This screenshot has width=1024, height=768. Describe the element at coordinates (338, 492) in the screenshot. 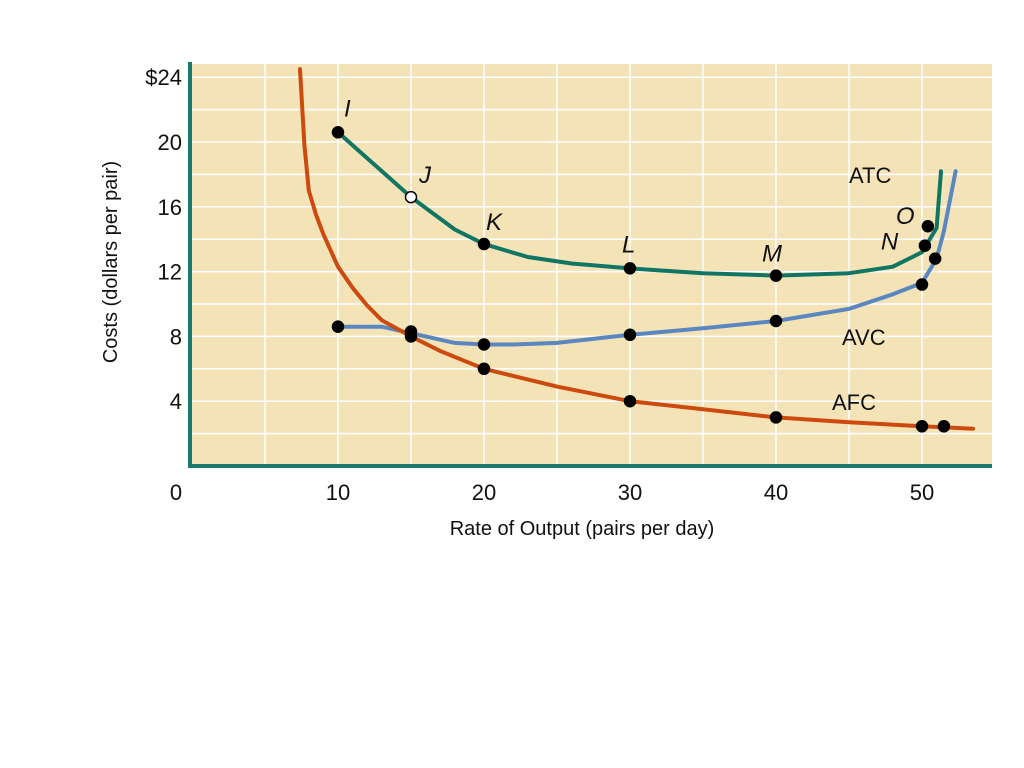

I see `x-tick-label: 10` at that location.